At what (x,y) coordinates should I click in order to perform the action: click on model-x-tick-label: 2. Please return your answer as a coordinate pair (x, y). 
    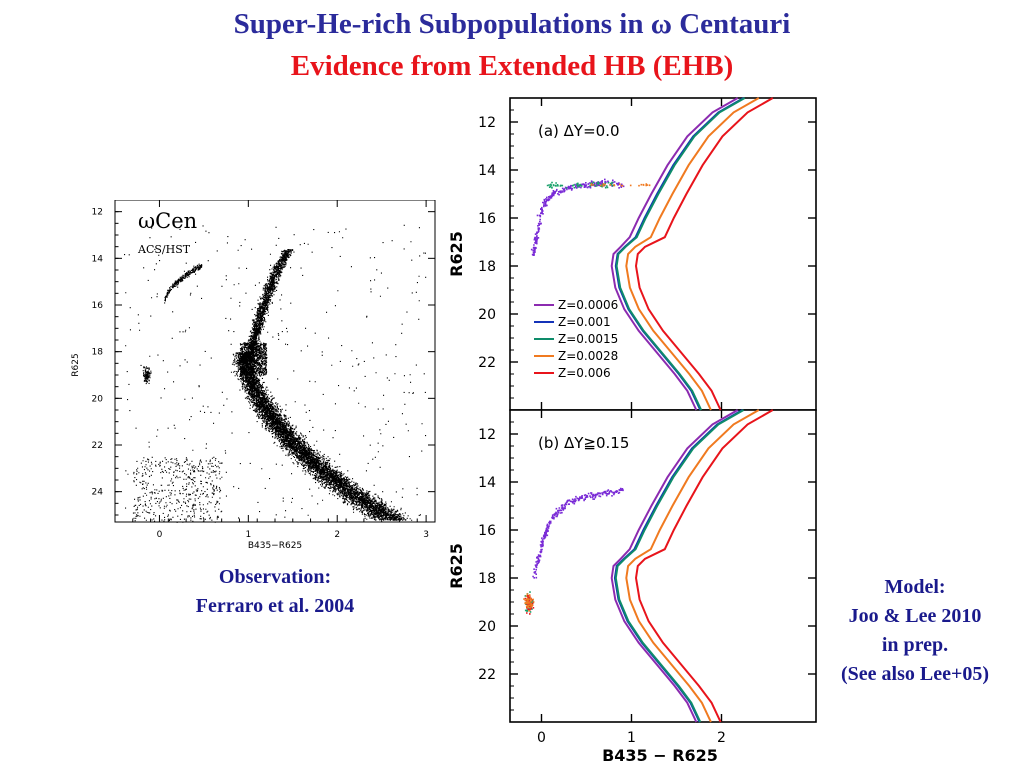
    Looking at the image, I should click on (721, 738).